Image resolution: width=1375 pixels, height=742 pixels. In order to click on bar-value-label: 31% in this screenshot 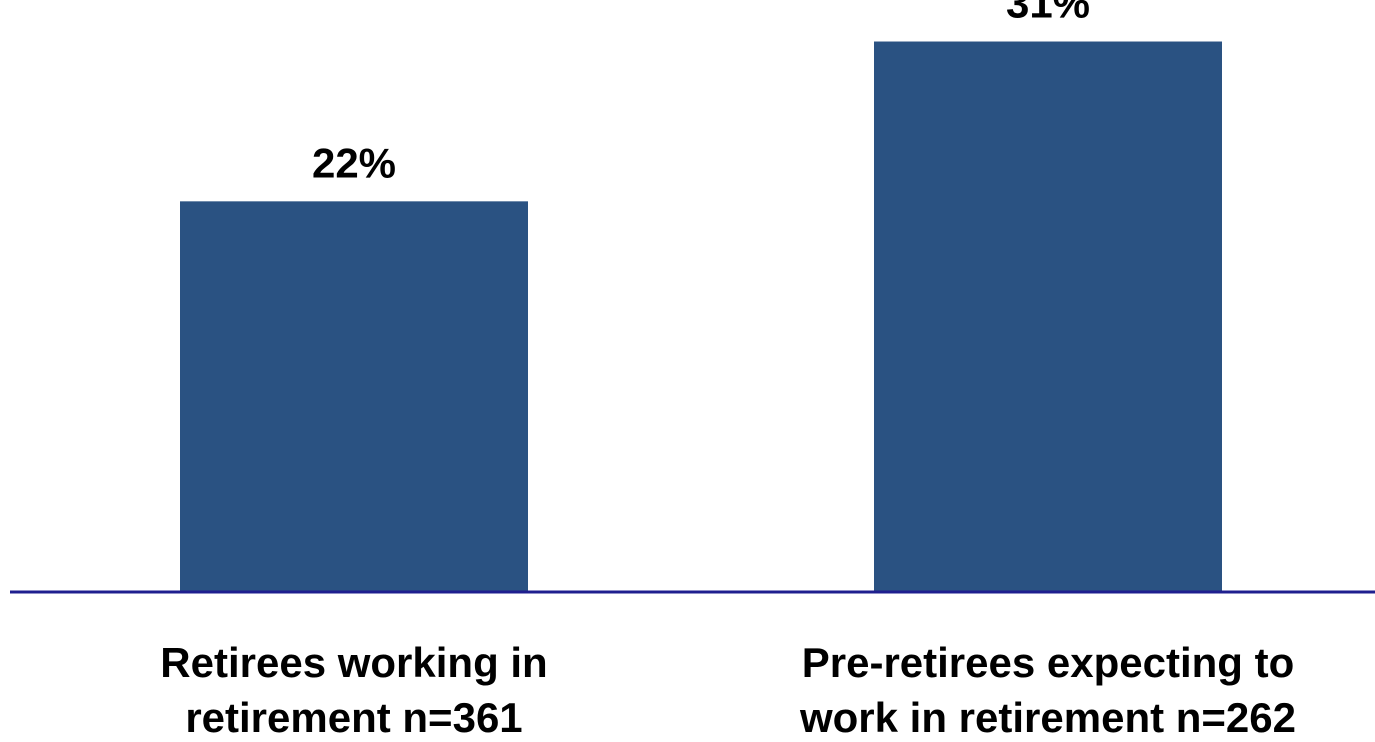, I will do `click(1048, 13)`.